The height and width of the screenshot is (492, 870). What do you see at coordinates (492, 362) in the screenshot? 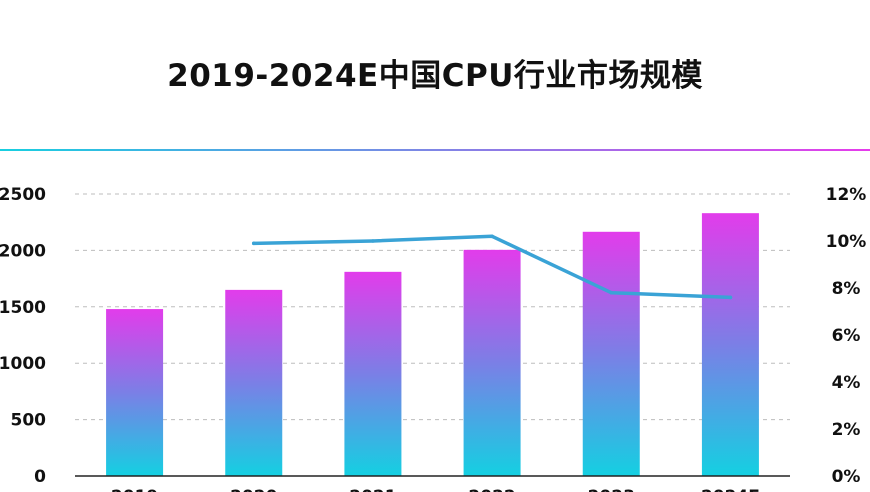
I see `bar-2022` at bounding box center [492, 362].